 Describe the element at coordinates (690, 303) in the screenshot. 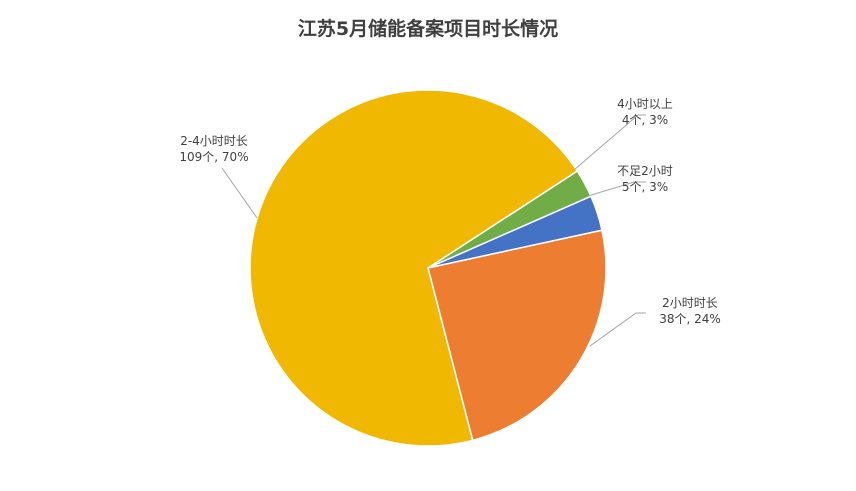

I see `slice-name-label: 2小时时长` at that location.